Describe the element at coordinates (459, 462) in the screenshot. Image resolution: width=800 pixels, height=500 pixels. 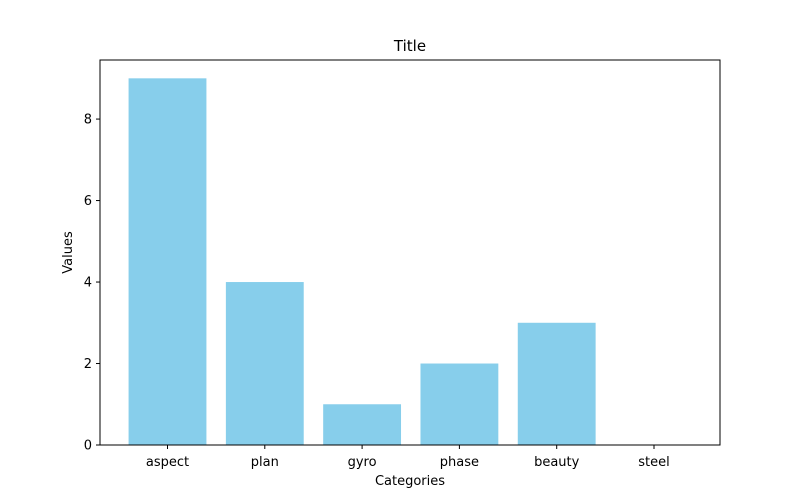
I see `x-tick-label: phase` at that location.